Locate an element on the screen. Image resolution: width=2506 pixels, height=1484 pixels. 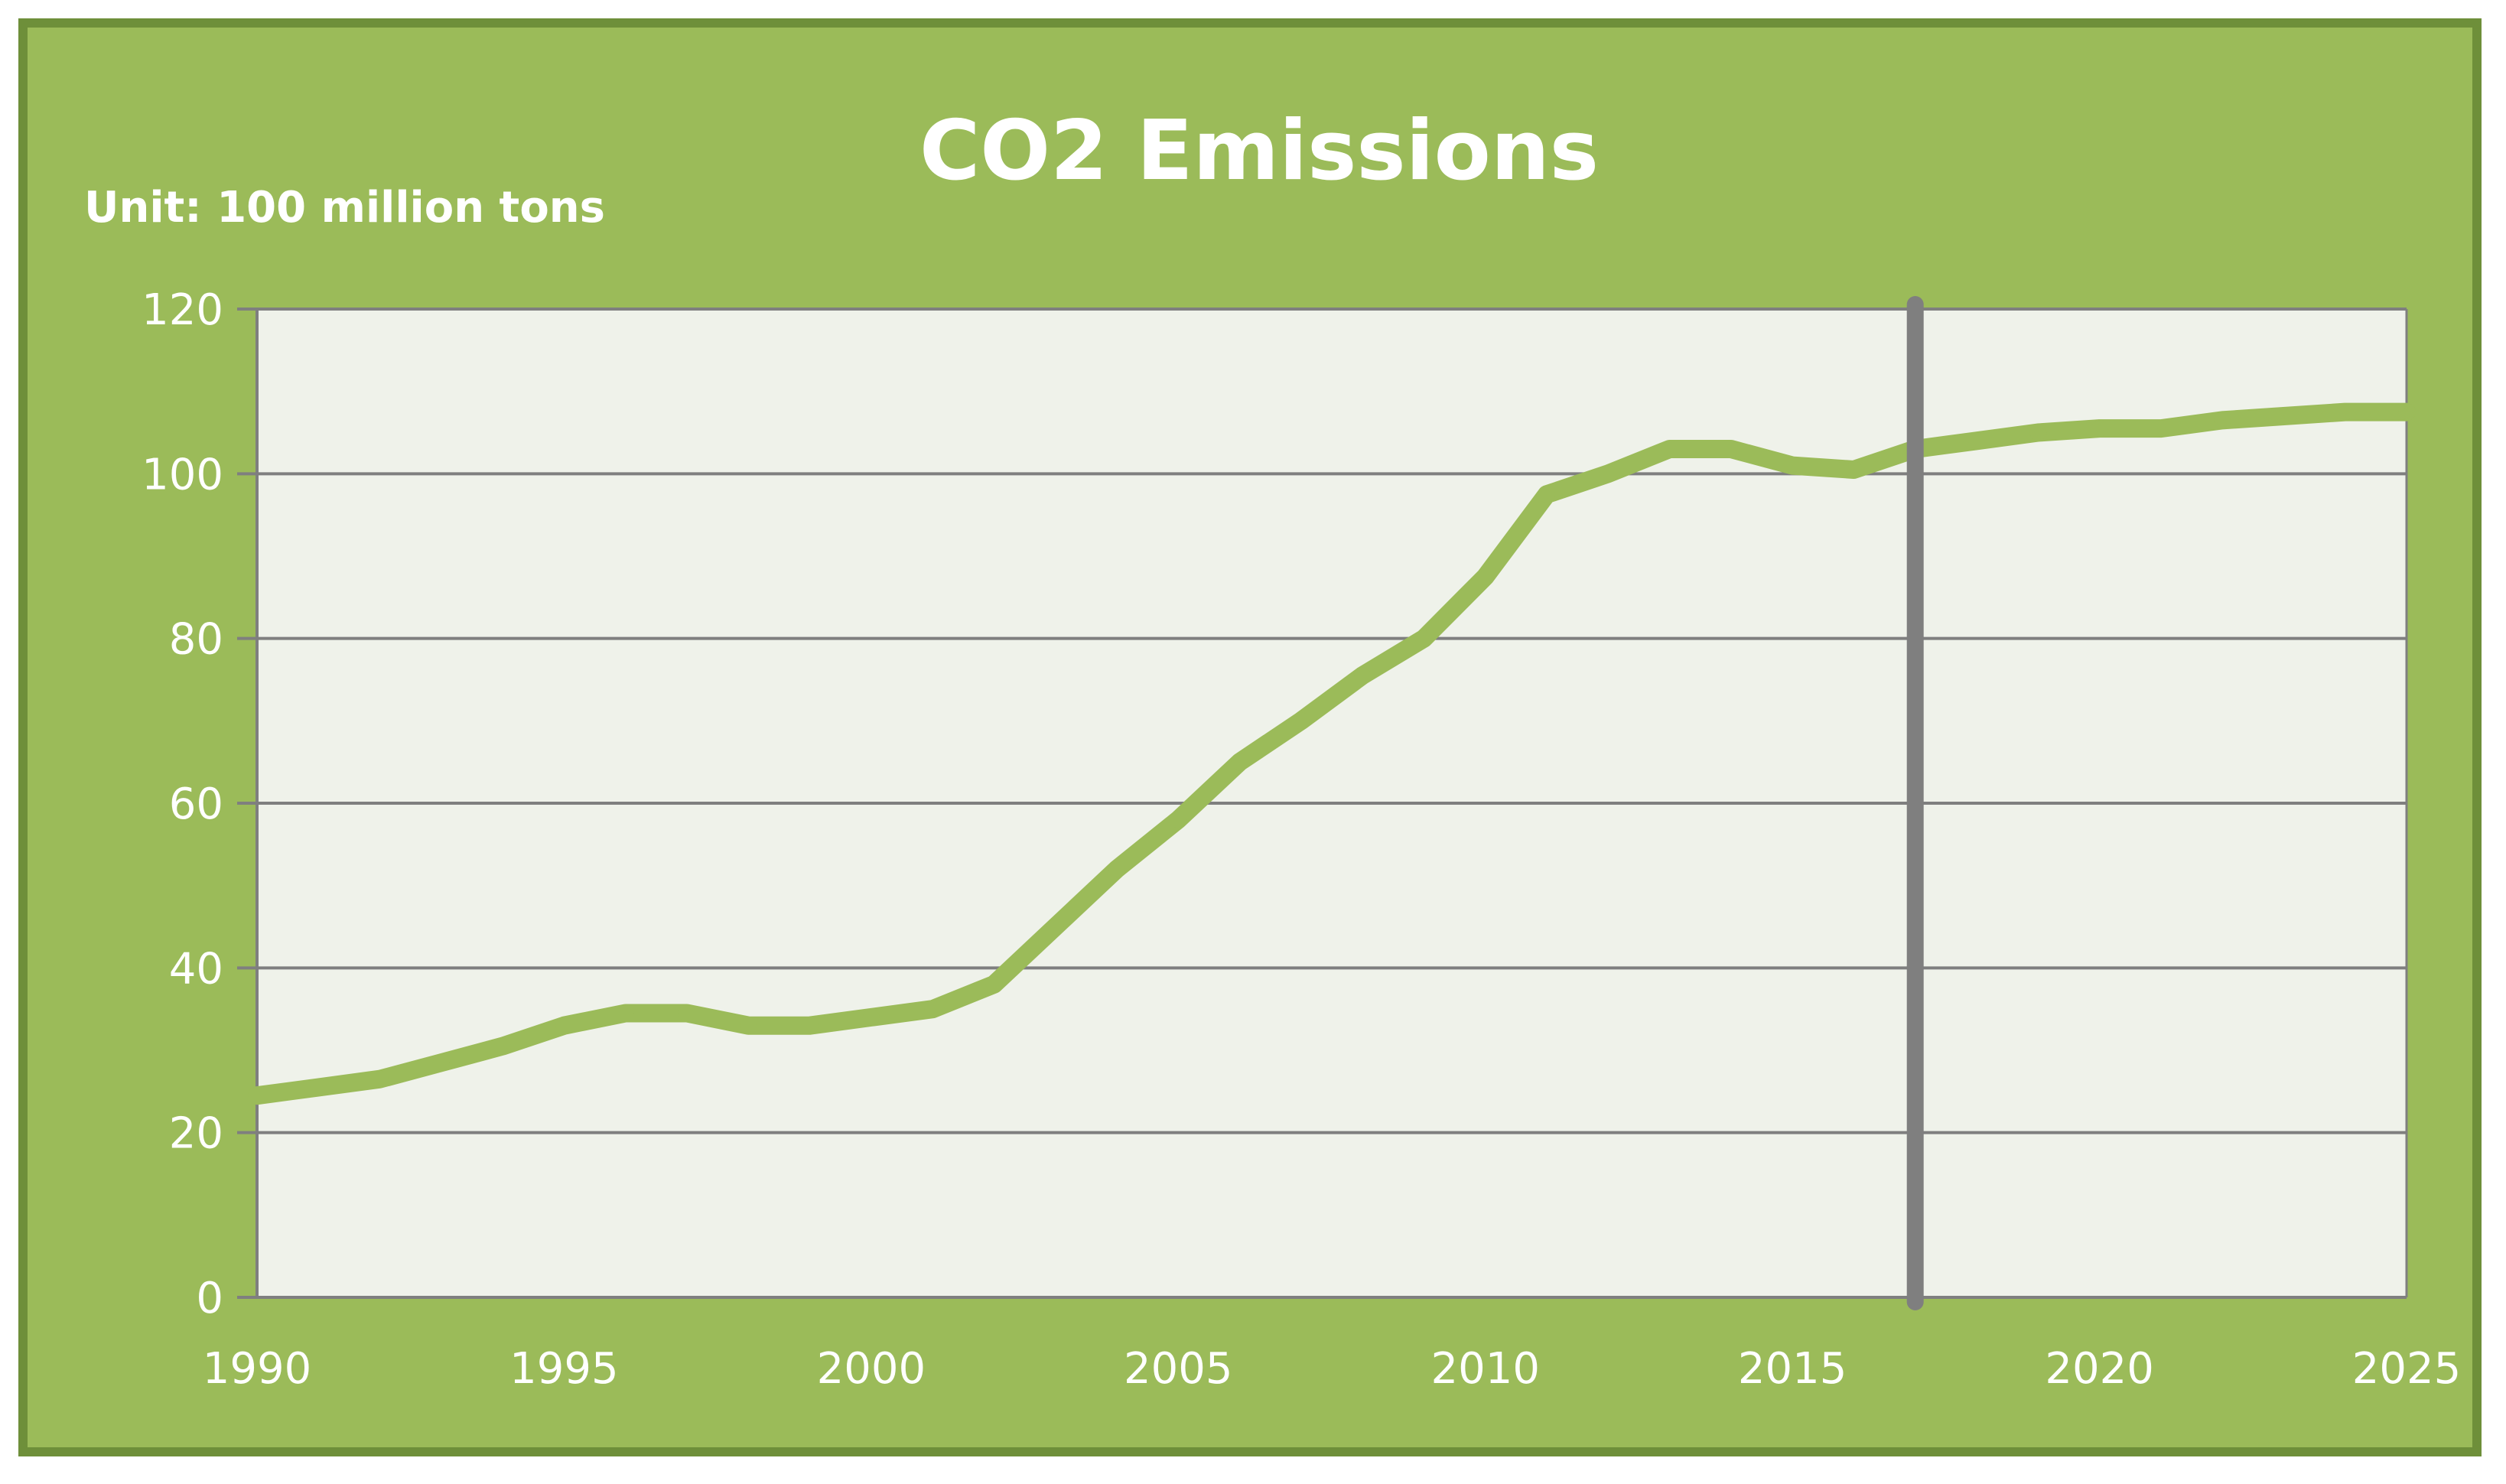
y-tick-label: 120 is located at coordinates (182, 310).